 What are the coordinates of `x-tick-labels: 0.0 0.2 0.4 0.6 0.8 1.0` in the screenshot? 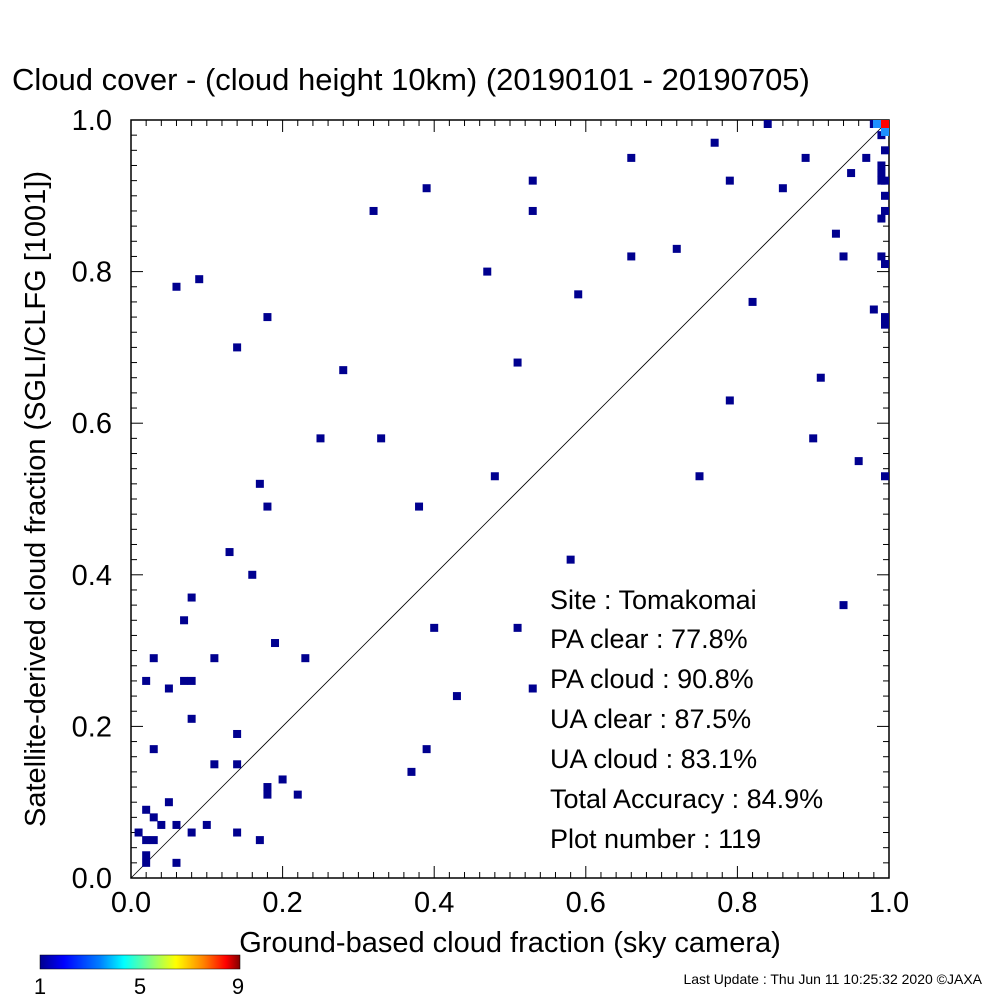 It's located at (510, 903).